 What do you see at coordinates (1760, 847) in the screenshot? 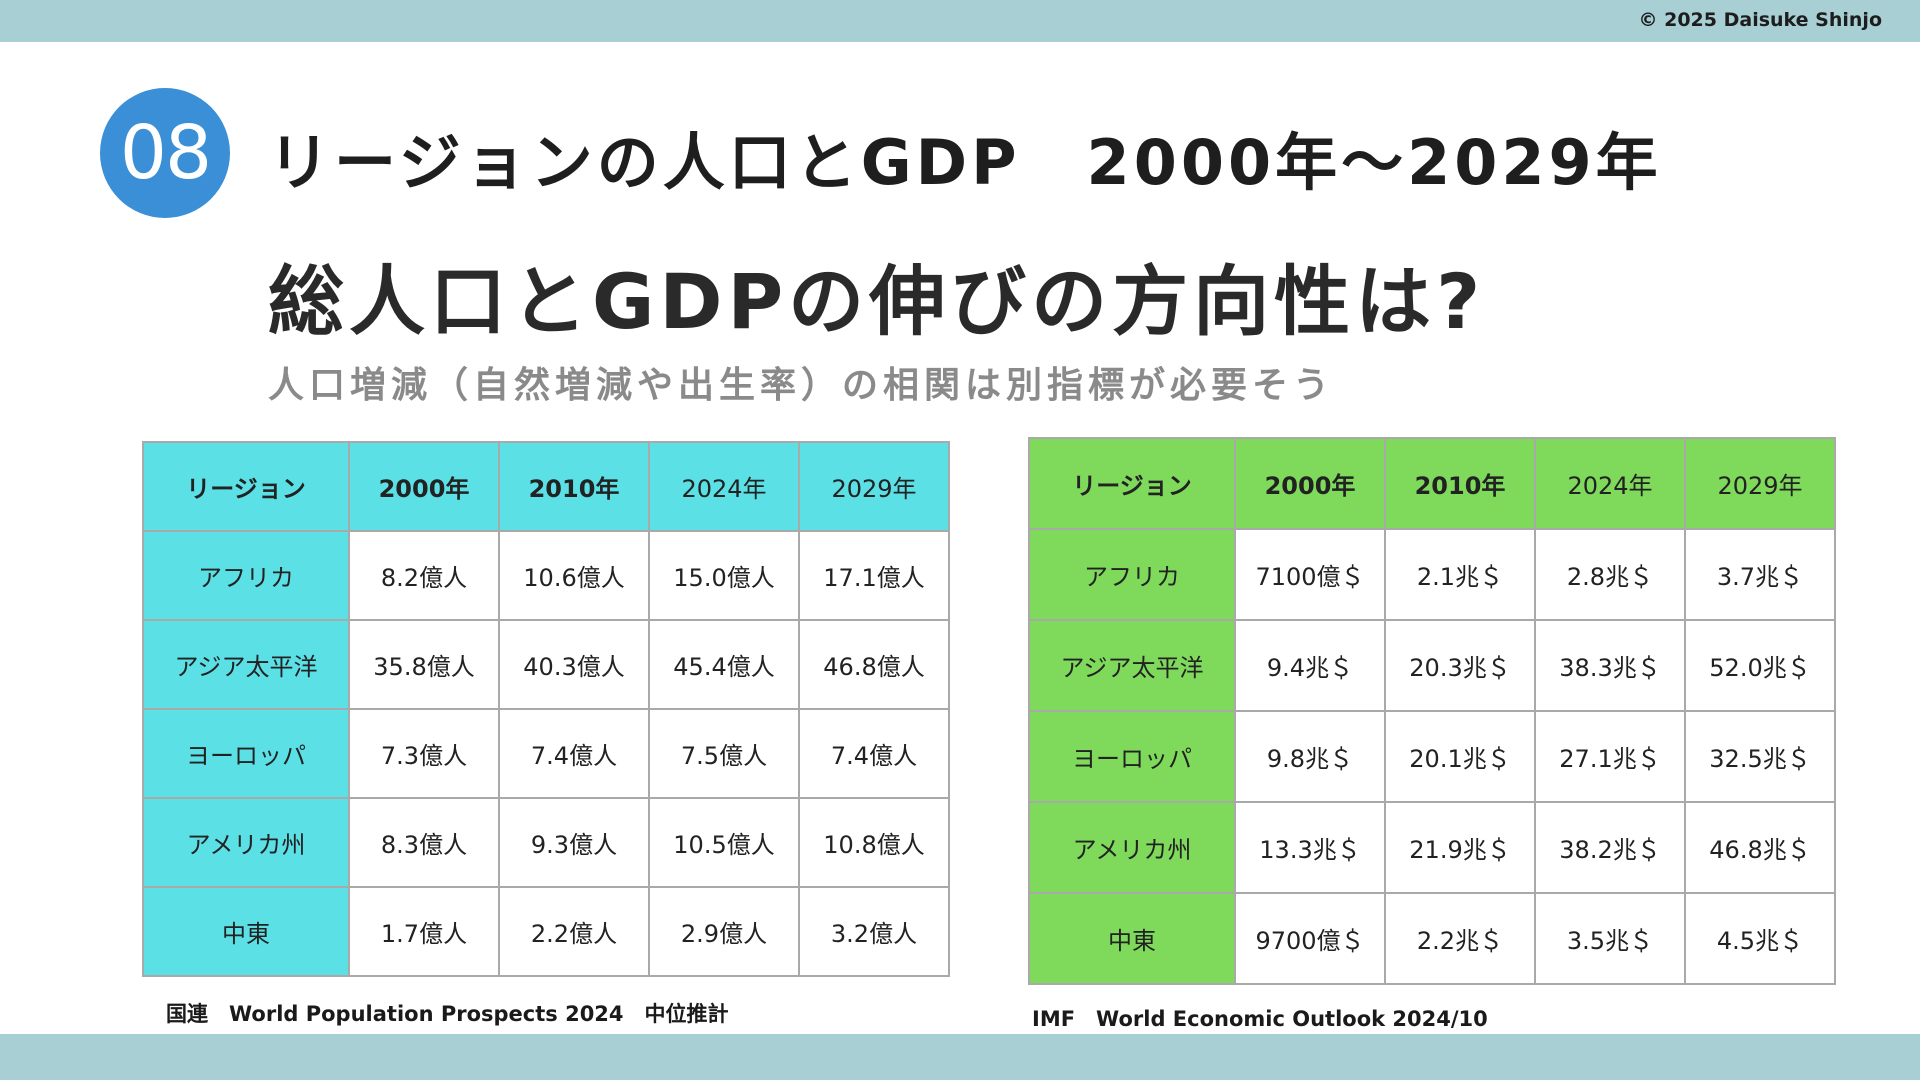
I see `table-cell: 46.8兆＄` at bounding box center [1760, 847].